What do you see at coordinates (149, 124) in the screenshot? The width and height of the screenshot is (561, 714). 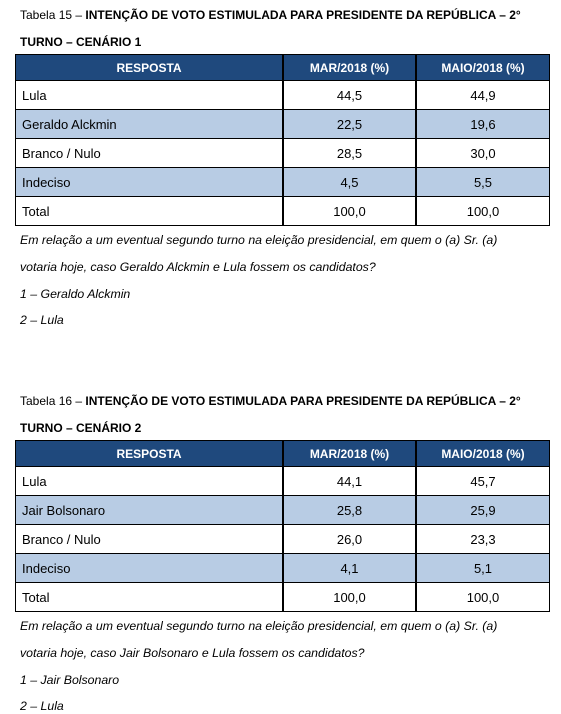 I see `table-cell: Geraldo Alckmin` at bounding box center [149, 124].